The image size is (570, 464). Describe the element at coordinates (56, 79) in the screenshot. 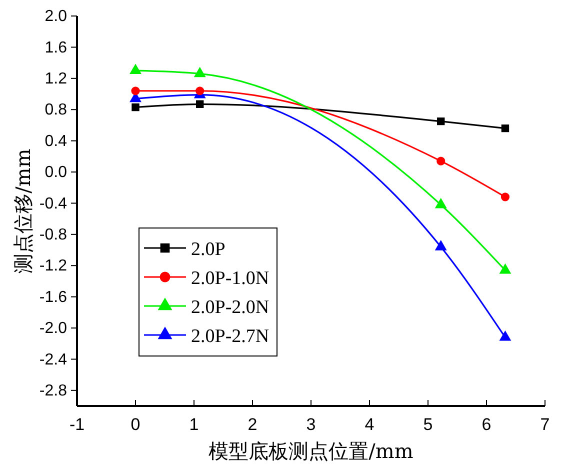

I see `y-tick-label: 1.2` at that location.